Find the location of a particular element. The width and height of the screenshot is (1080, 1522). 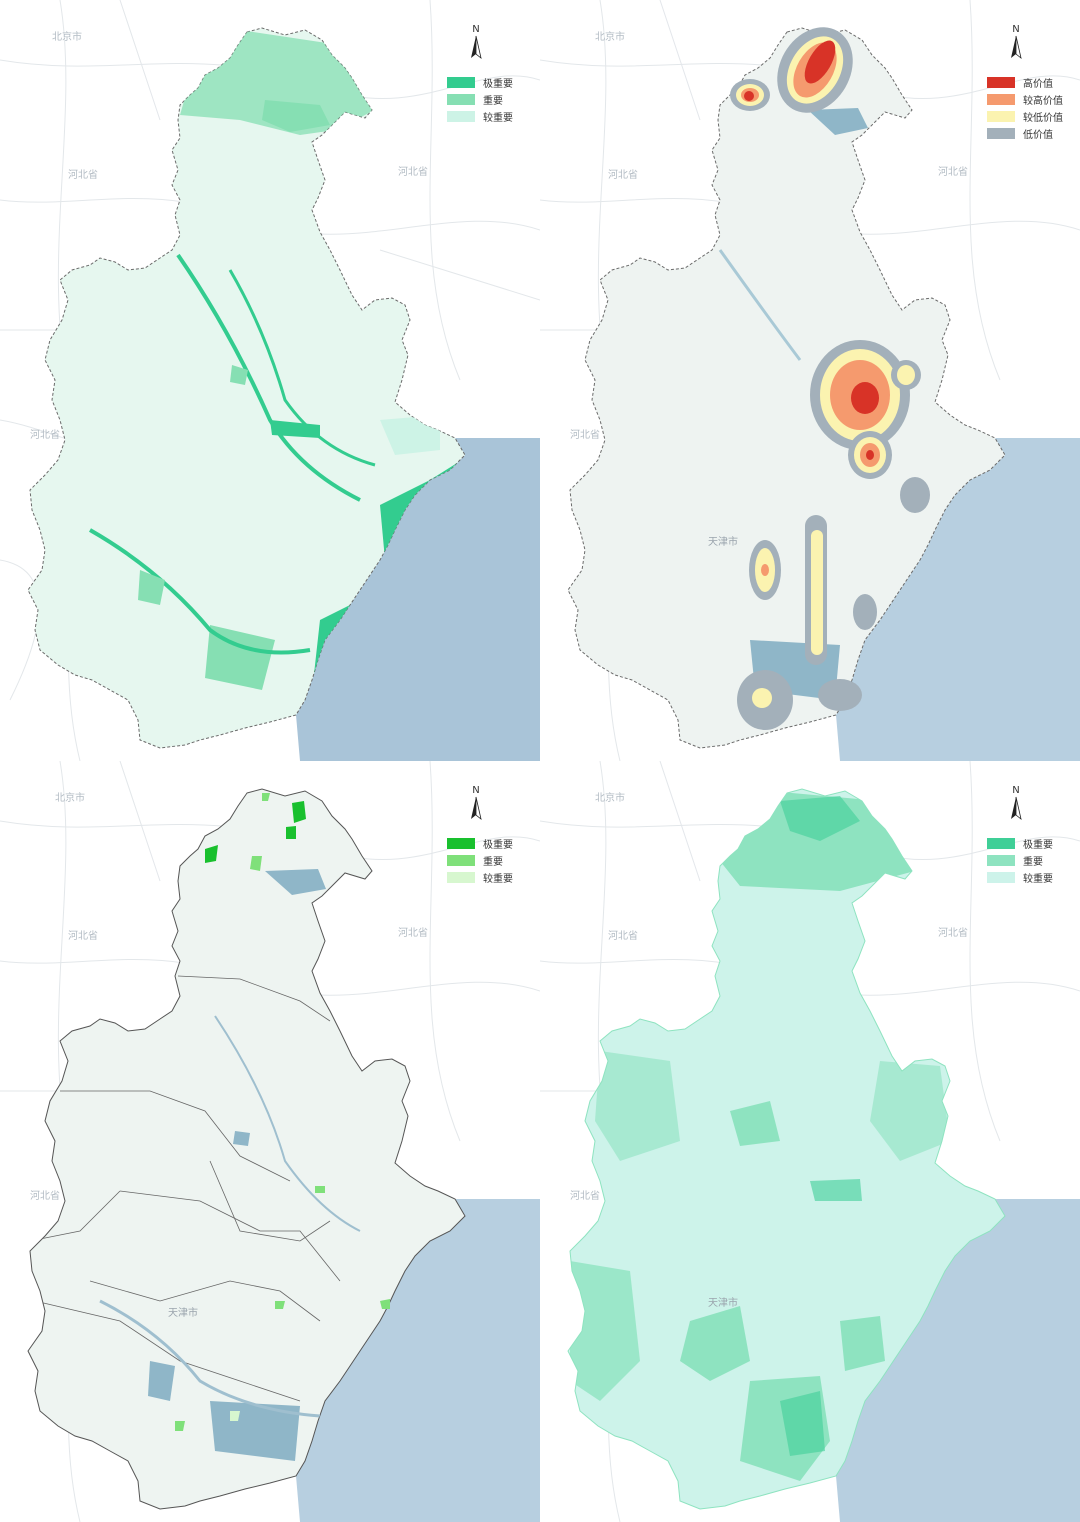

legend-item: 较低价值 is located at coordinates (1025, 116).